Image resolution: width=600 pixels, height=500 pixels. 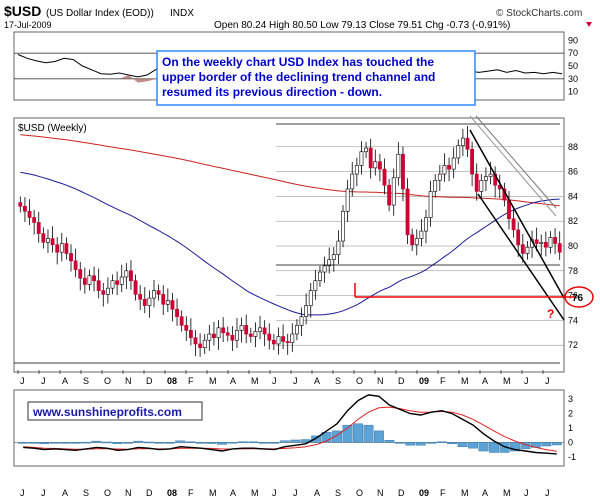 I want to click on price-tick-label: 72, so click(x=573, y=345).